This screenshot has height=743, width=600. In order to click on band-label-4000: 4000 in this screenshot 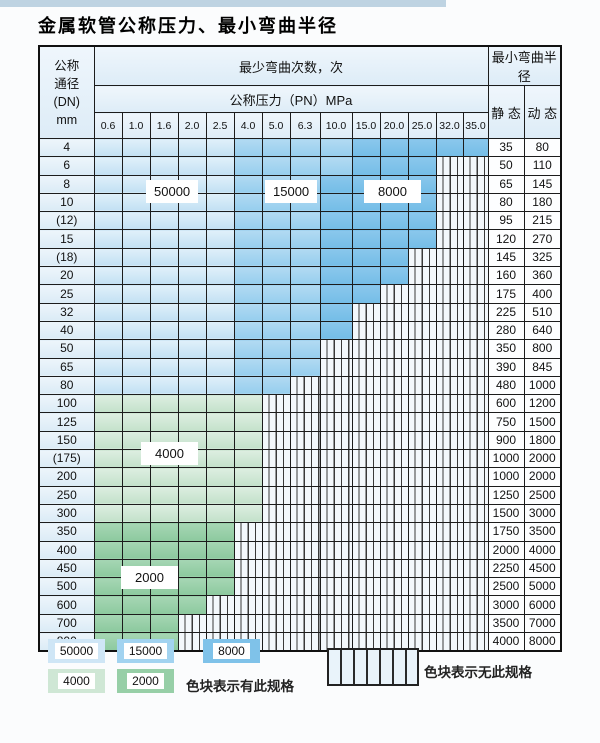, I will do `click(169, 453)`.